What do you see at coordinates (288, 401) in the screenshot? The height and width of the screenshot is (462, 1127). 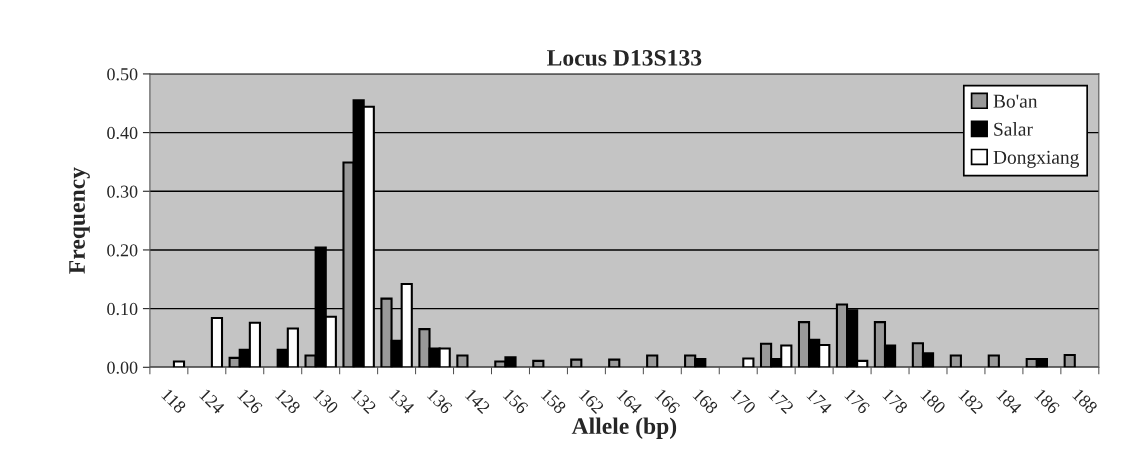 I see `x-tick-label: 128` at bounding box center [288, 401].